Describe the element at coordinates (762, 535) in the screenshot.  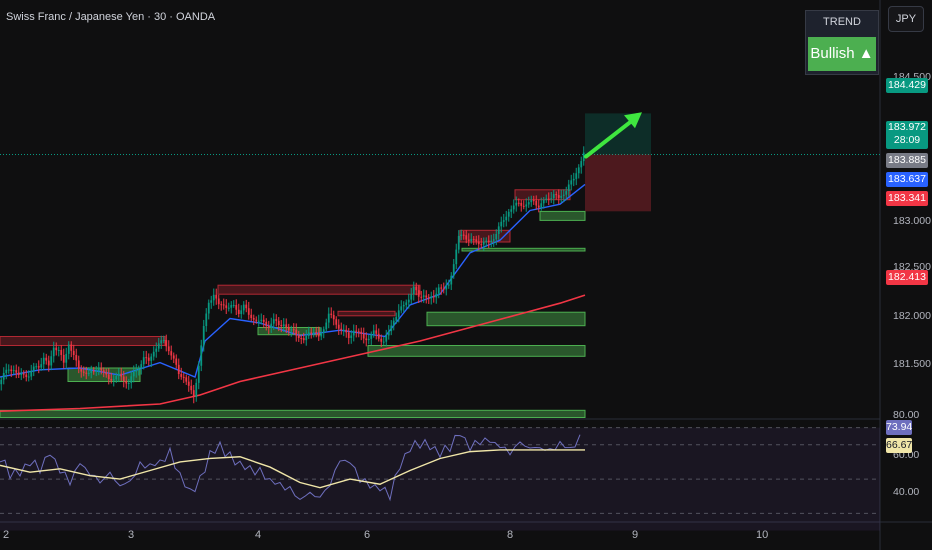
I see `time-axis-label: 10` at that location.